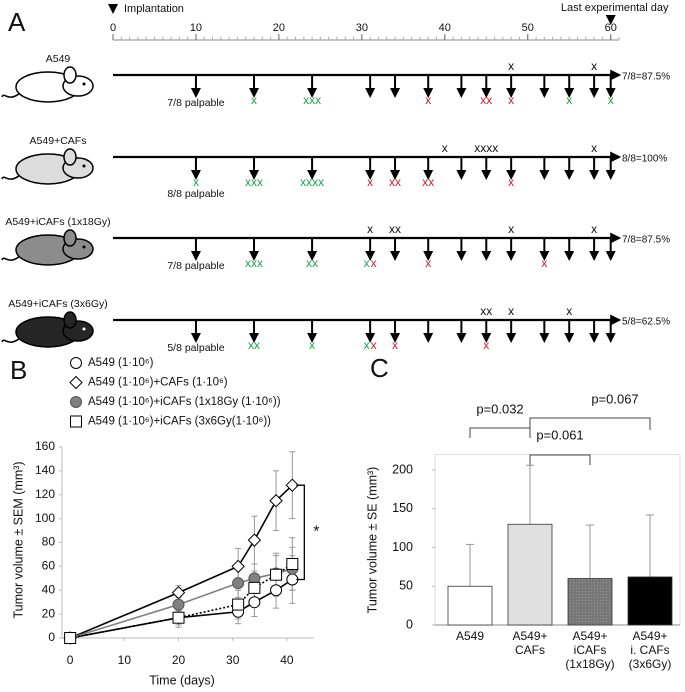  What do you see at coordinates (646, 322) in the screenshot?
I see `result: 5/8=62.5%` at bounding box center [646, 322].